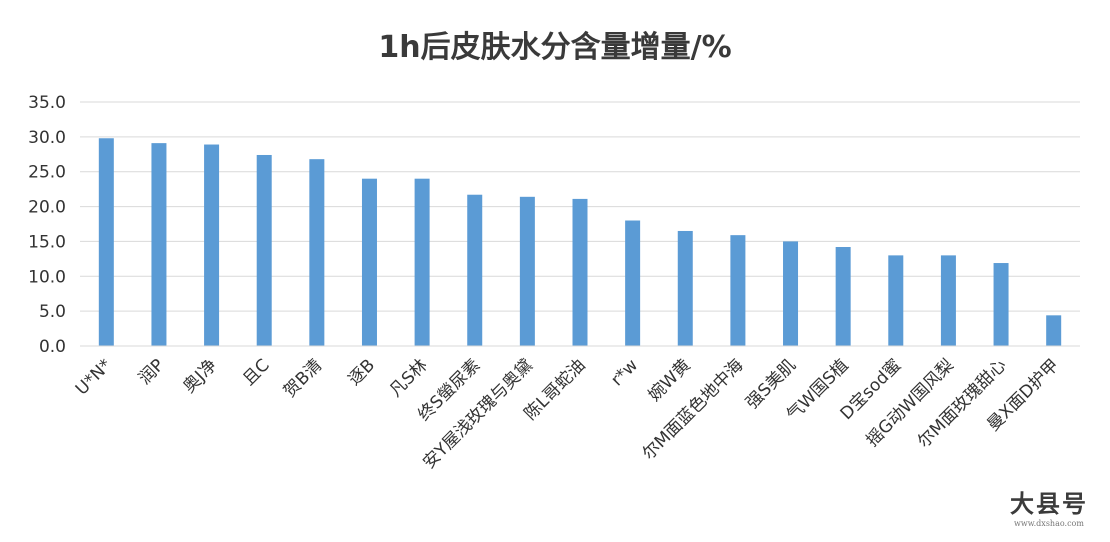  I want to click on y-tick-label: 25.0, so click(47, 173).